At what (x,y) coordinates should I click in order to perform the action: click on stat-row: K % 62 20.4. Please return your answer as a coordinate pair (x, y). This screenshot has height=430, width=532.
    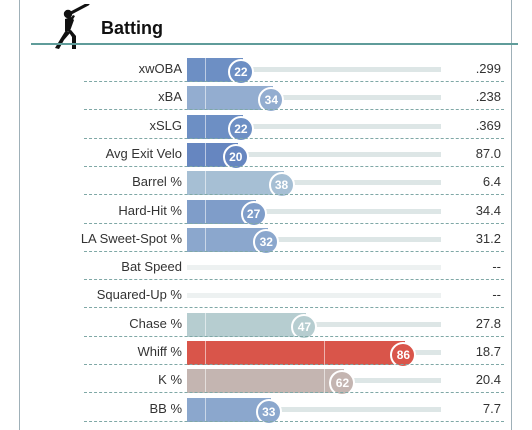
    Looking at the image, I should click on (266, 381).